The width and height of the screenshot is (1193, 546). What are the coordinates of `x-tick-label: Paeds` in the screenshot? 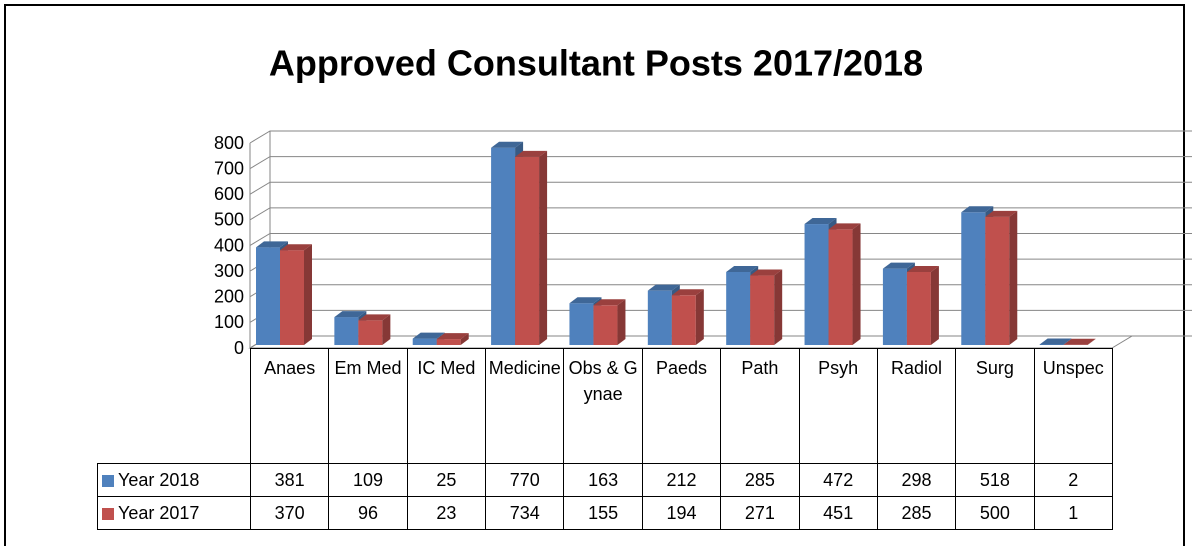 It's located at (681, 406).